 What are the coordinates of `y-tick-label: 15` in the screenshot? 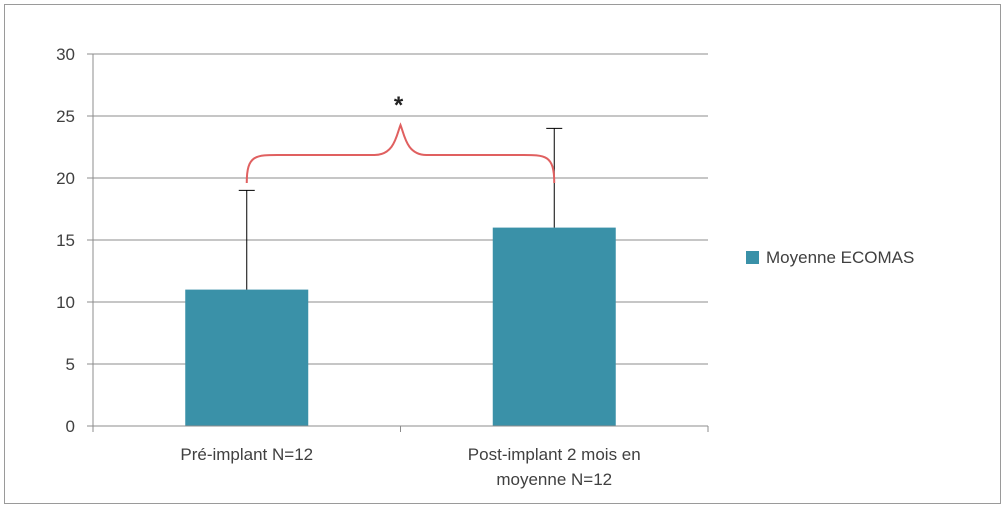 It's located at (65, 240).